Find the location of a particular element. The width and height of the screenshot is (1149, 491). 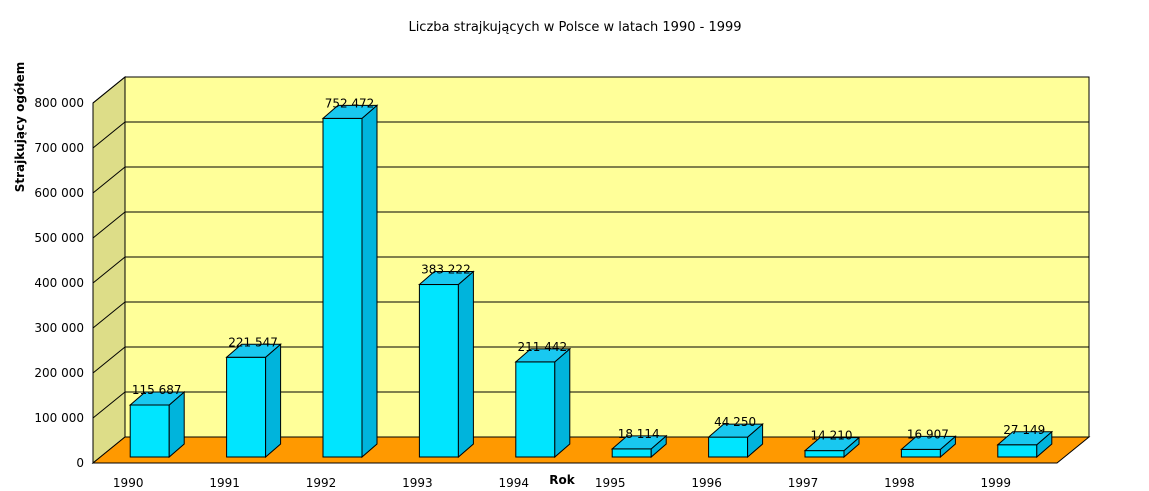

x-tick-label: 1991 is located at coordinates (224, 483).